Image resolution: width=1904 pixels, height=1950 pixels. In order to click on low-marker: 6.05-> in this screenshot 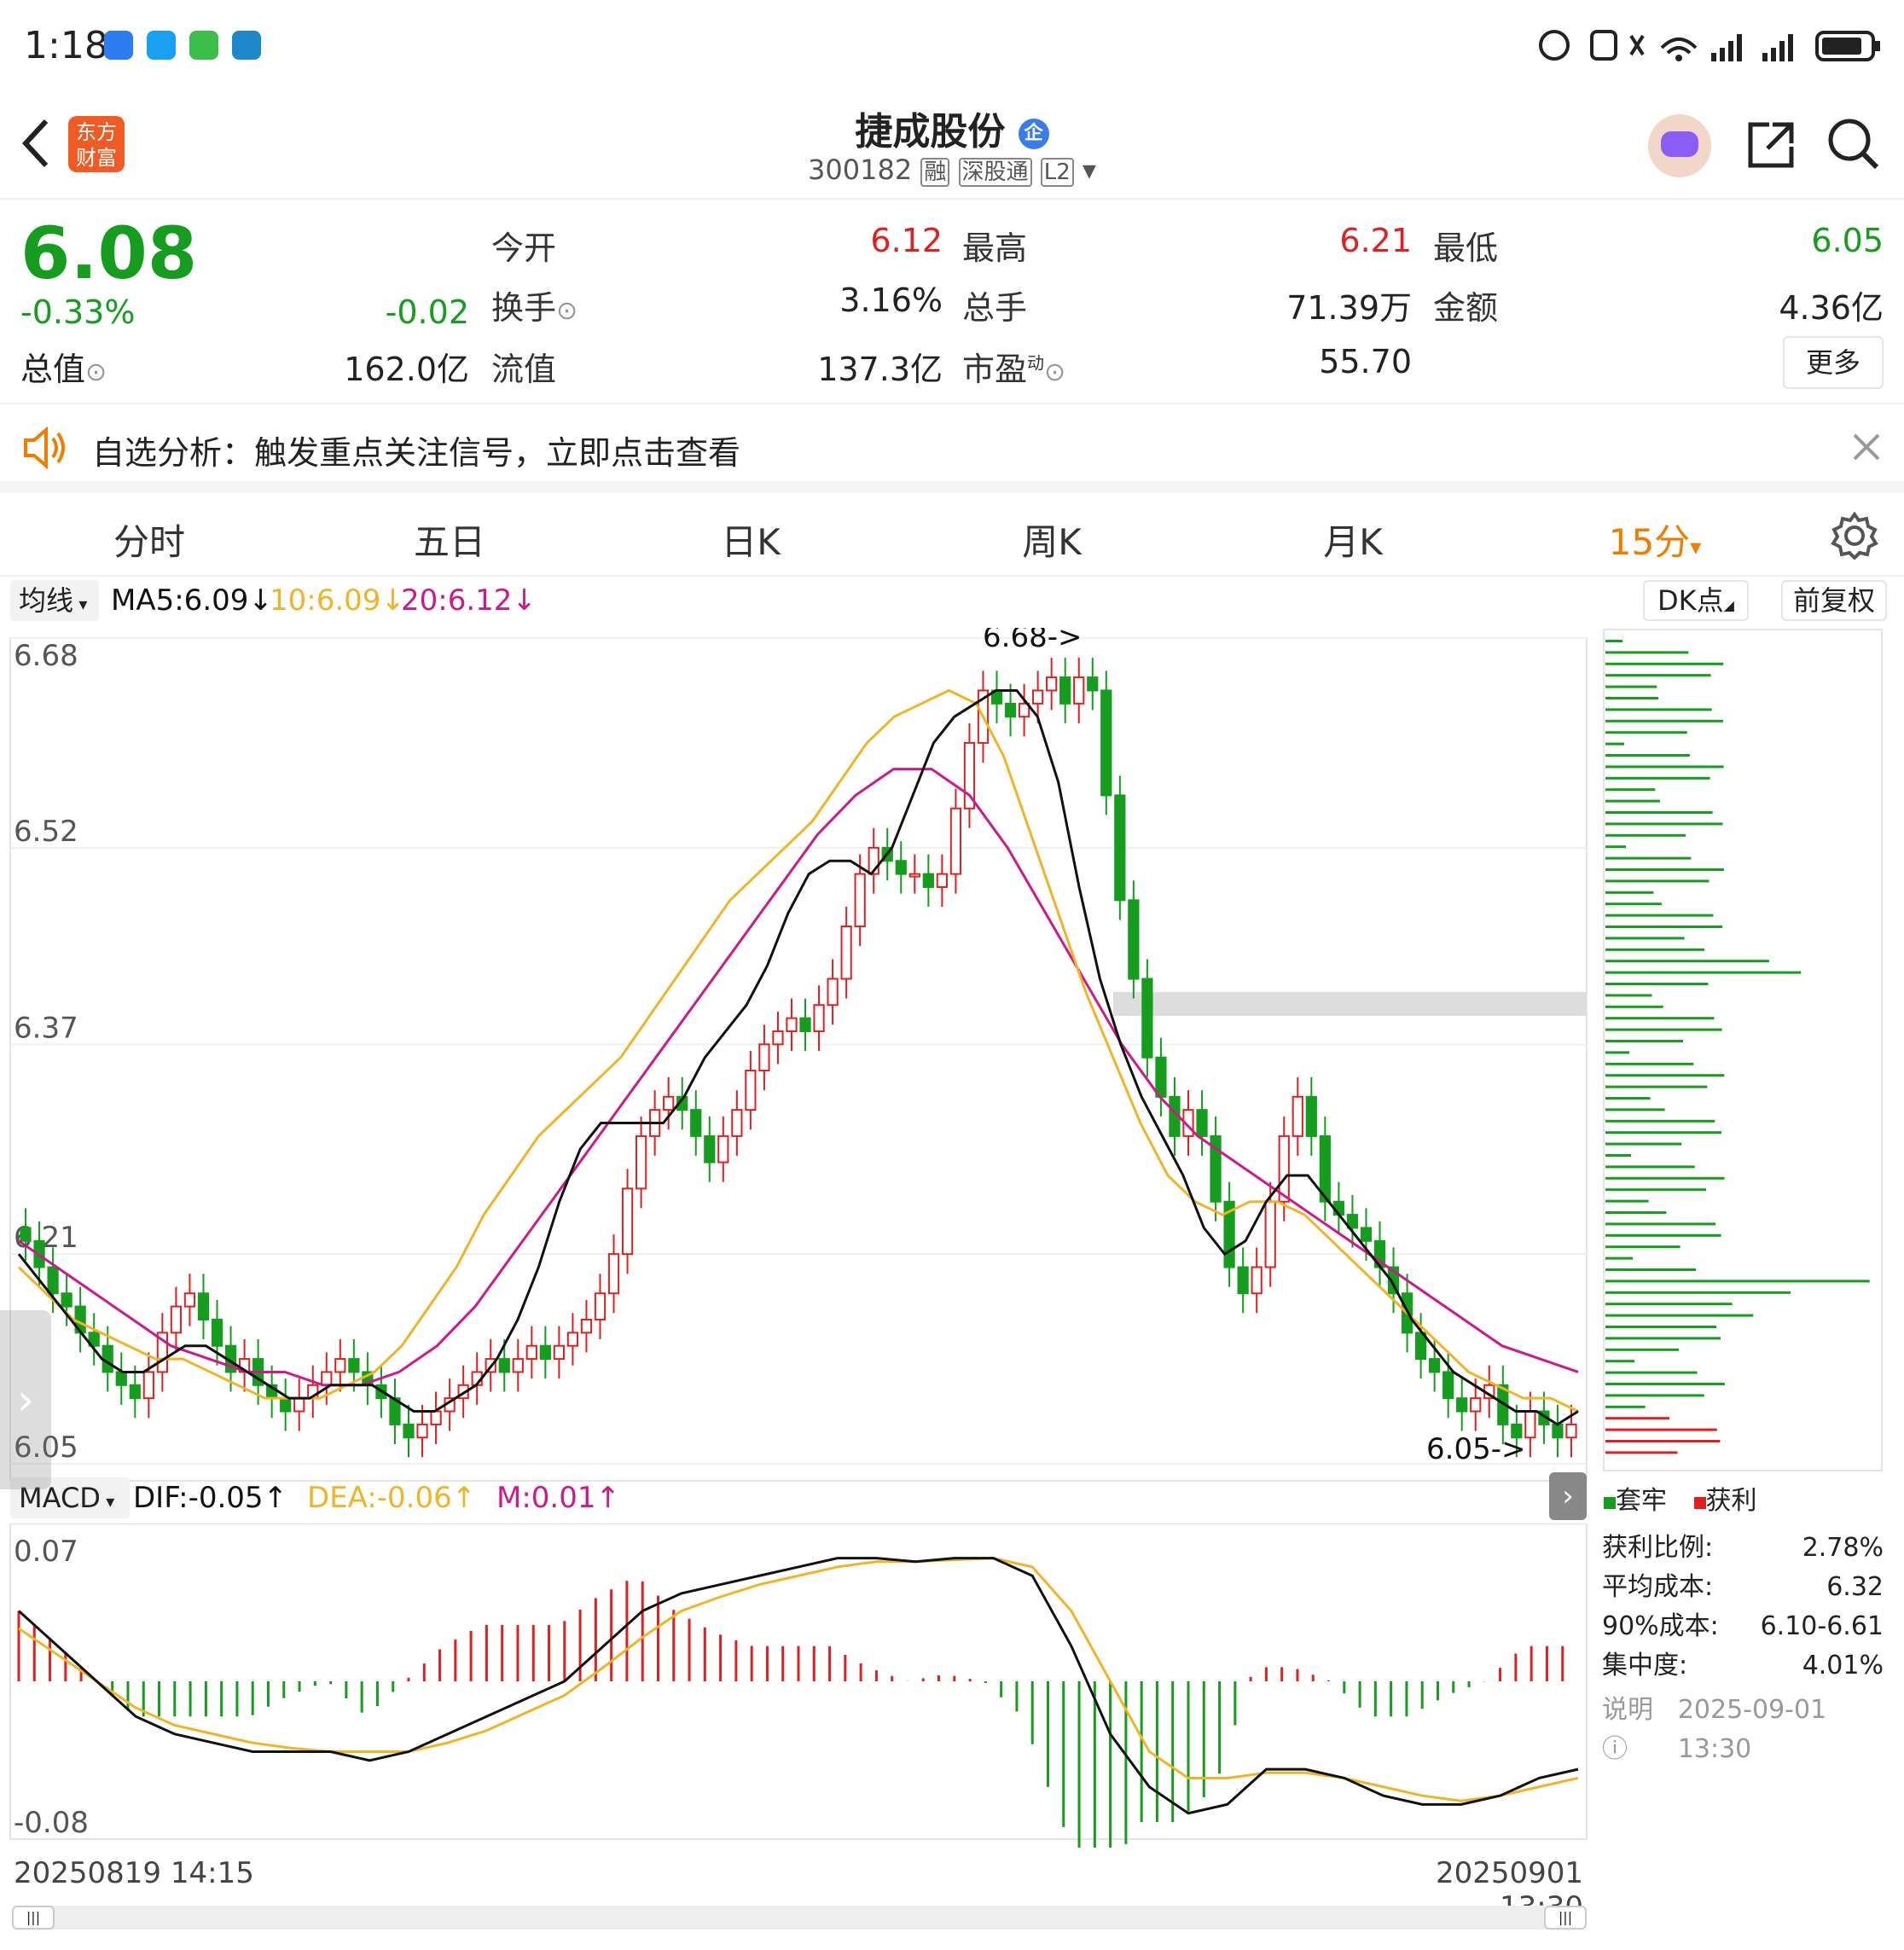, I will do `click(1475, 1449)`.